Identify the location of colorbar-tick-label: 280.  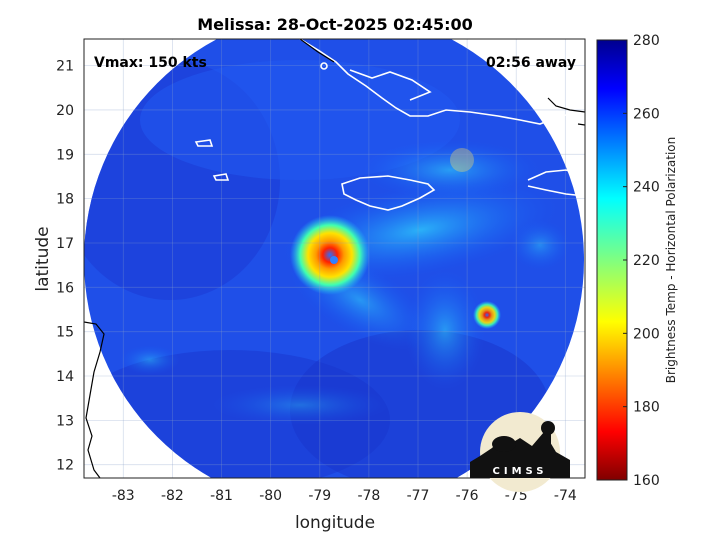
(646, 41).